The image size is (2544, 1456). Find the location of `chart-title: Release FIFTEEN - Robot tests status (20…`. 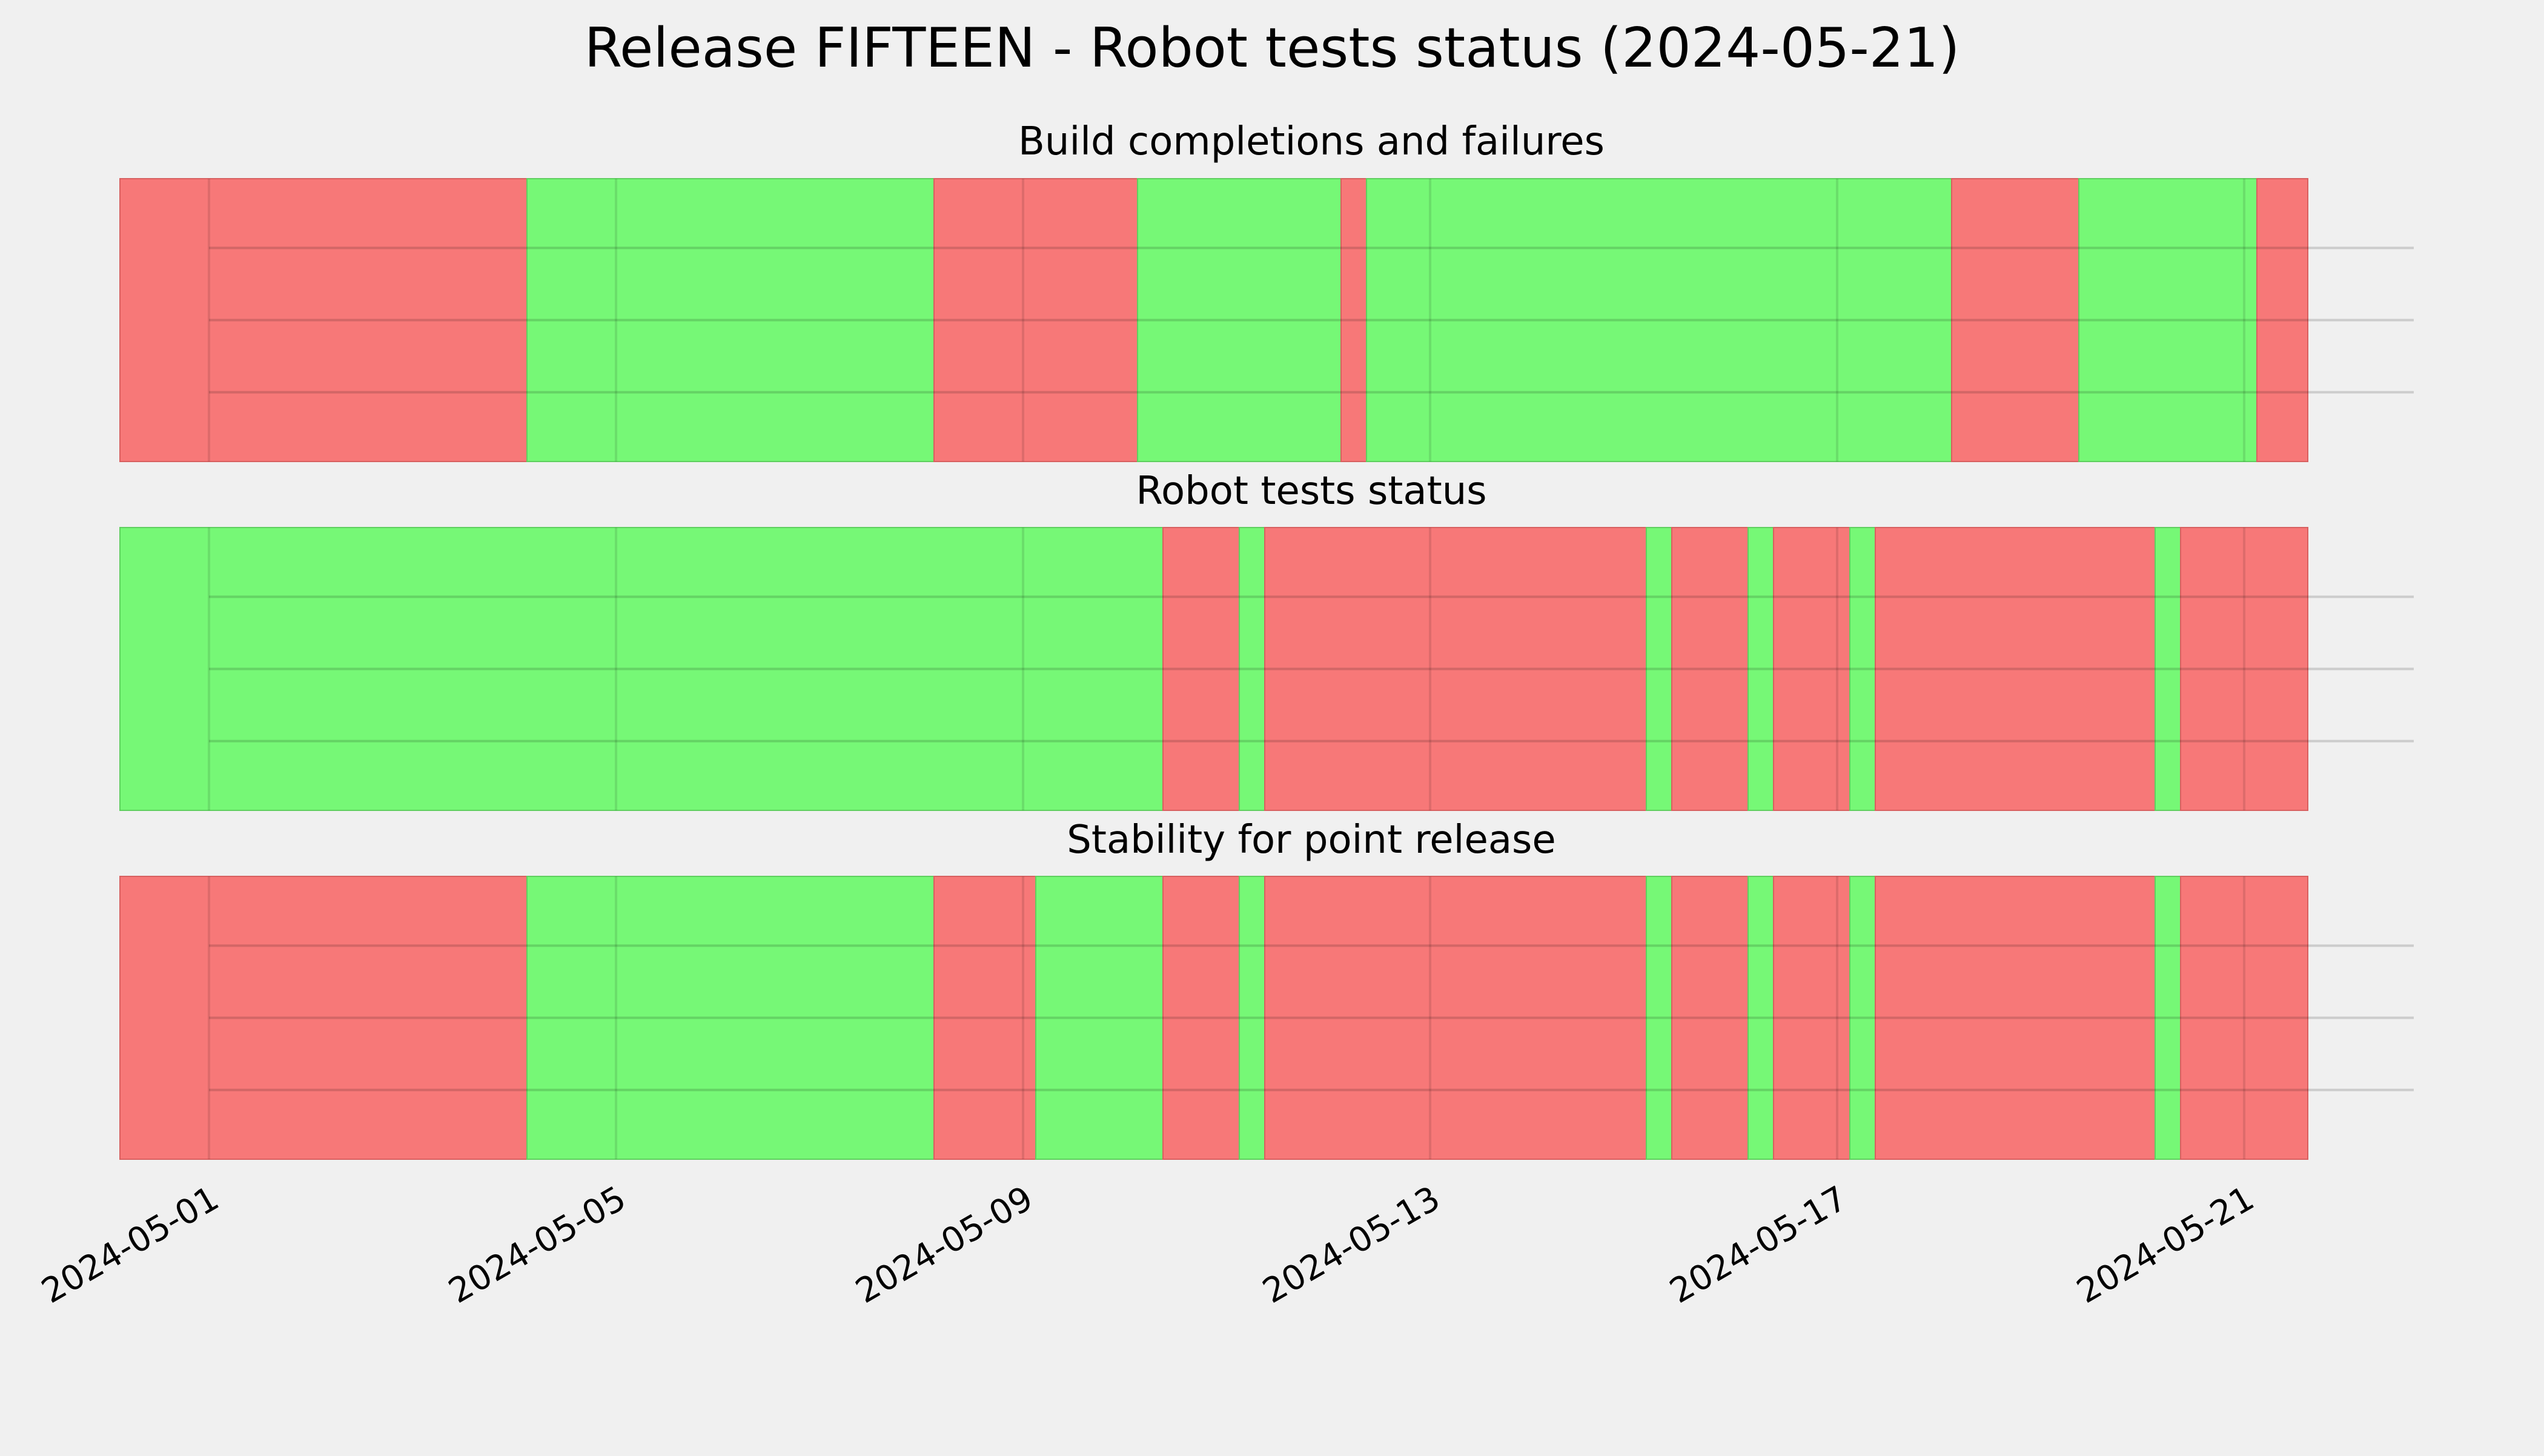

chart-title: Release FIFTEEN - Robot tests status (20… is located at coordinates (1272, 48).